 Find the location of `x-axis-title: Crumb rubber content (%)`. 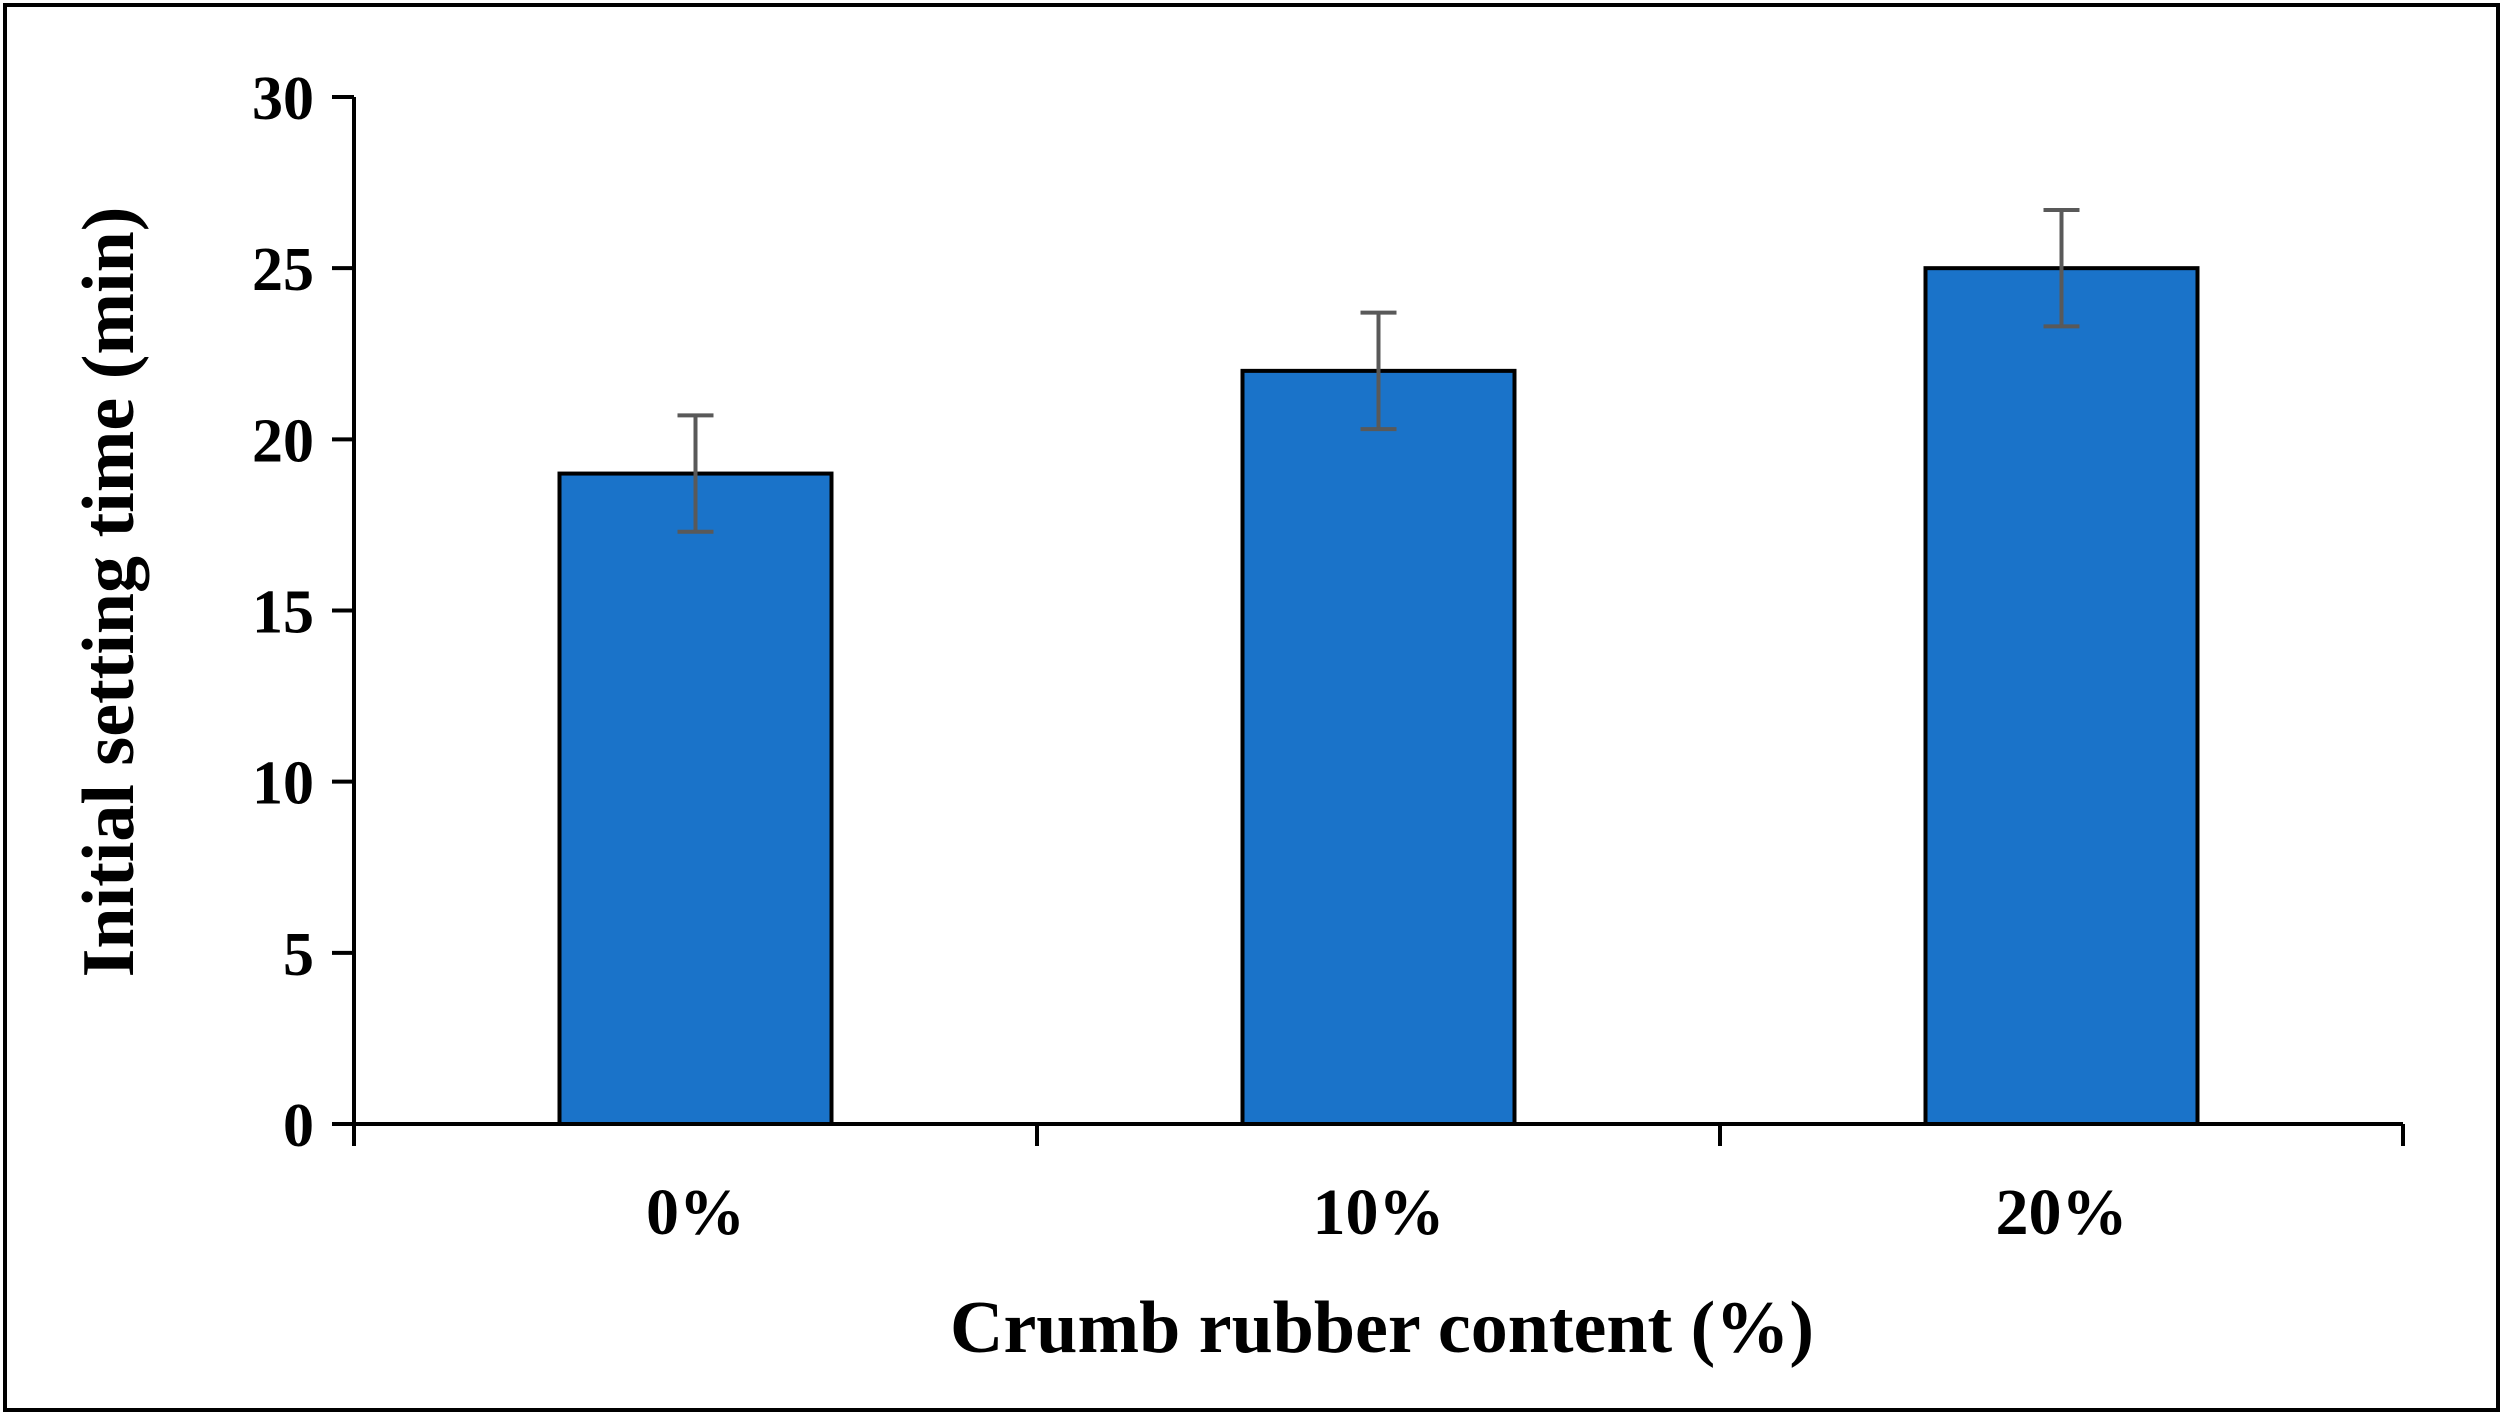

x-axis-title: Crumb rubber content (%) is located at coordinates (1382, 1328).